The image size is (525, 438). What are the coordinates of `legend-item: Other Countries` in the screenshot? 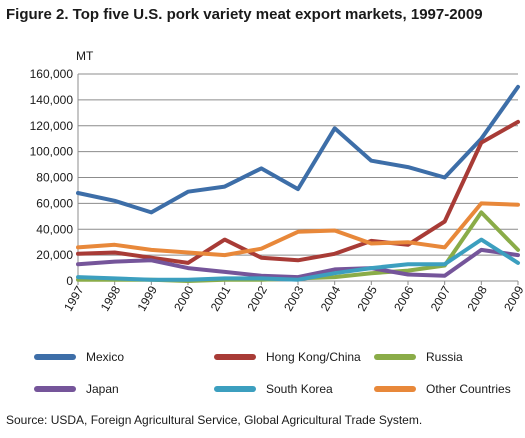 It's located at (442, 389).